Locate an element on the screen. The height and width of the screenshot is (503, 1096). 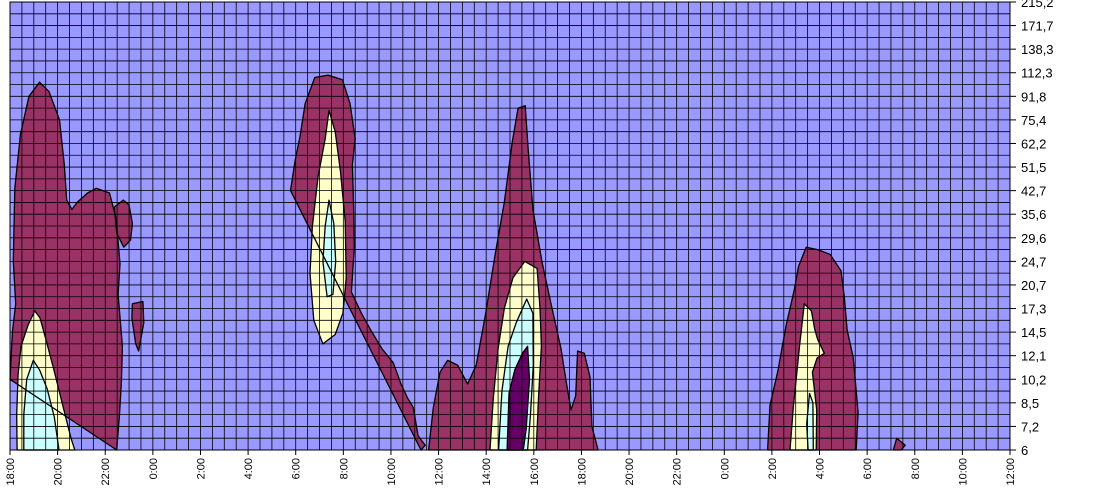
y-tick-label: 29,6 is located at coordinates (1033, 238).